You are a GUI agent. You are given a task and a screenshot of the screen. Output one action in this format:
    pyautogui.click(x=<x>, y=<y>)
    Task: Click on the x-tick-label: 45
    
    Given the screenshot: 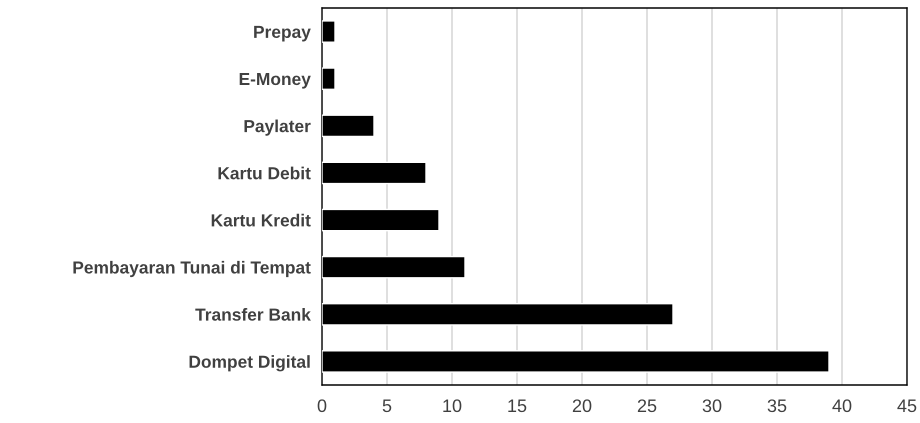 What is the action you would take?
    pyautogui.click(x=906, y=406)
    